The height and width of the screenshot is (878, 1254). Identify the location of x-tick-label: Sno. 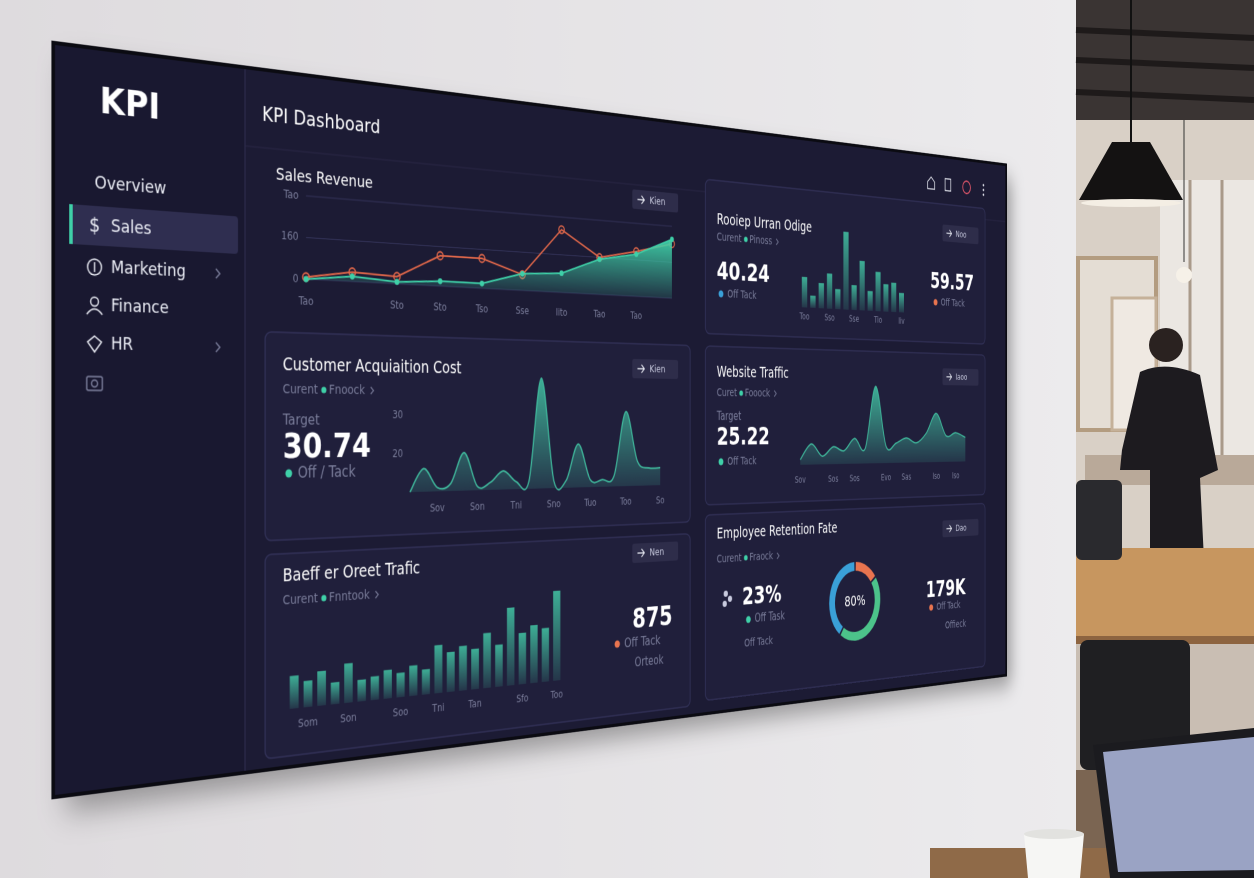
(554, 503).